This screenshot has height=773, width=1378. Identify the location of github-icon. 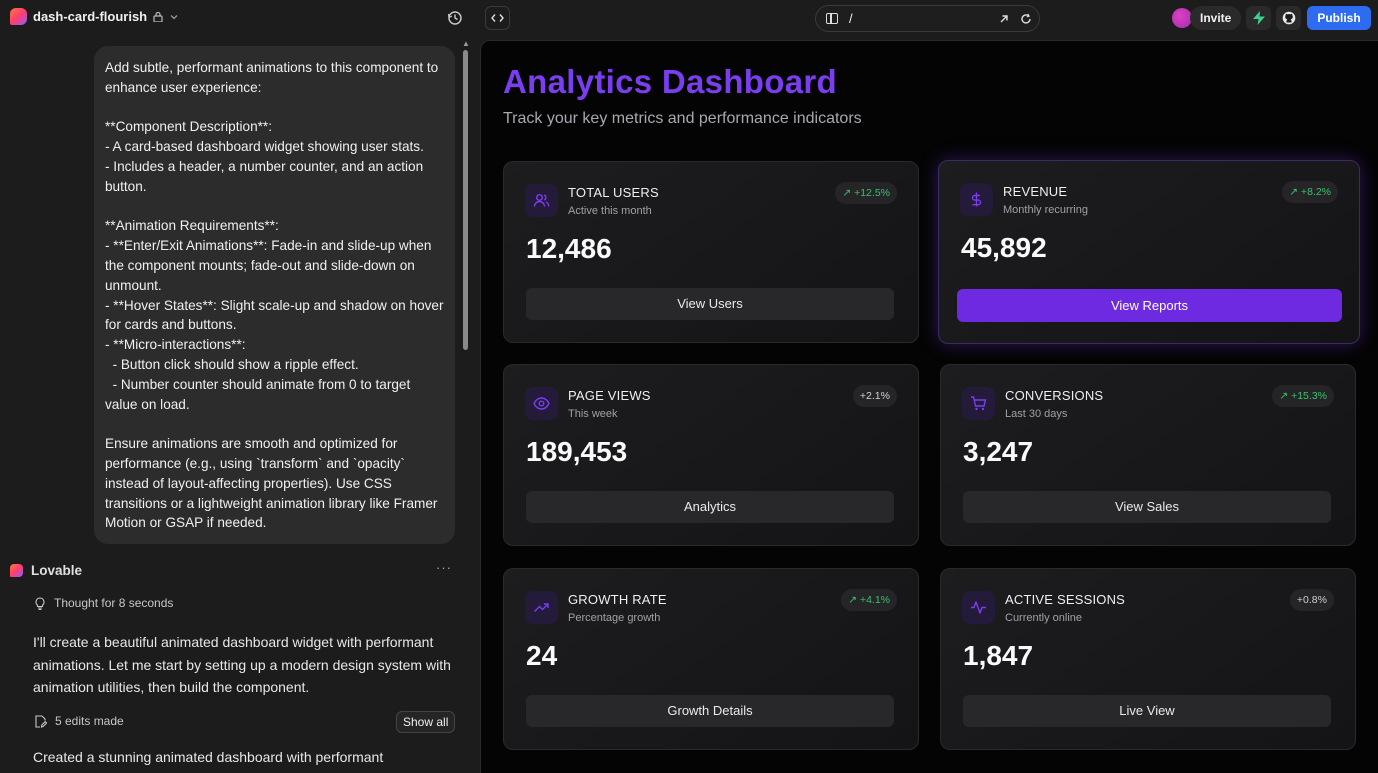
(1288, 18).